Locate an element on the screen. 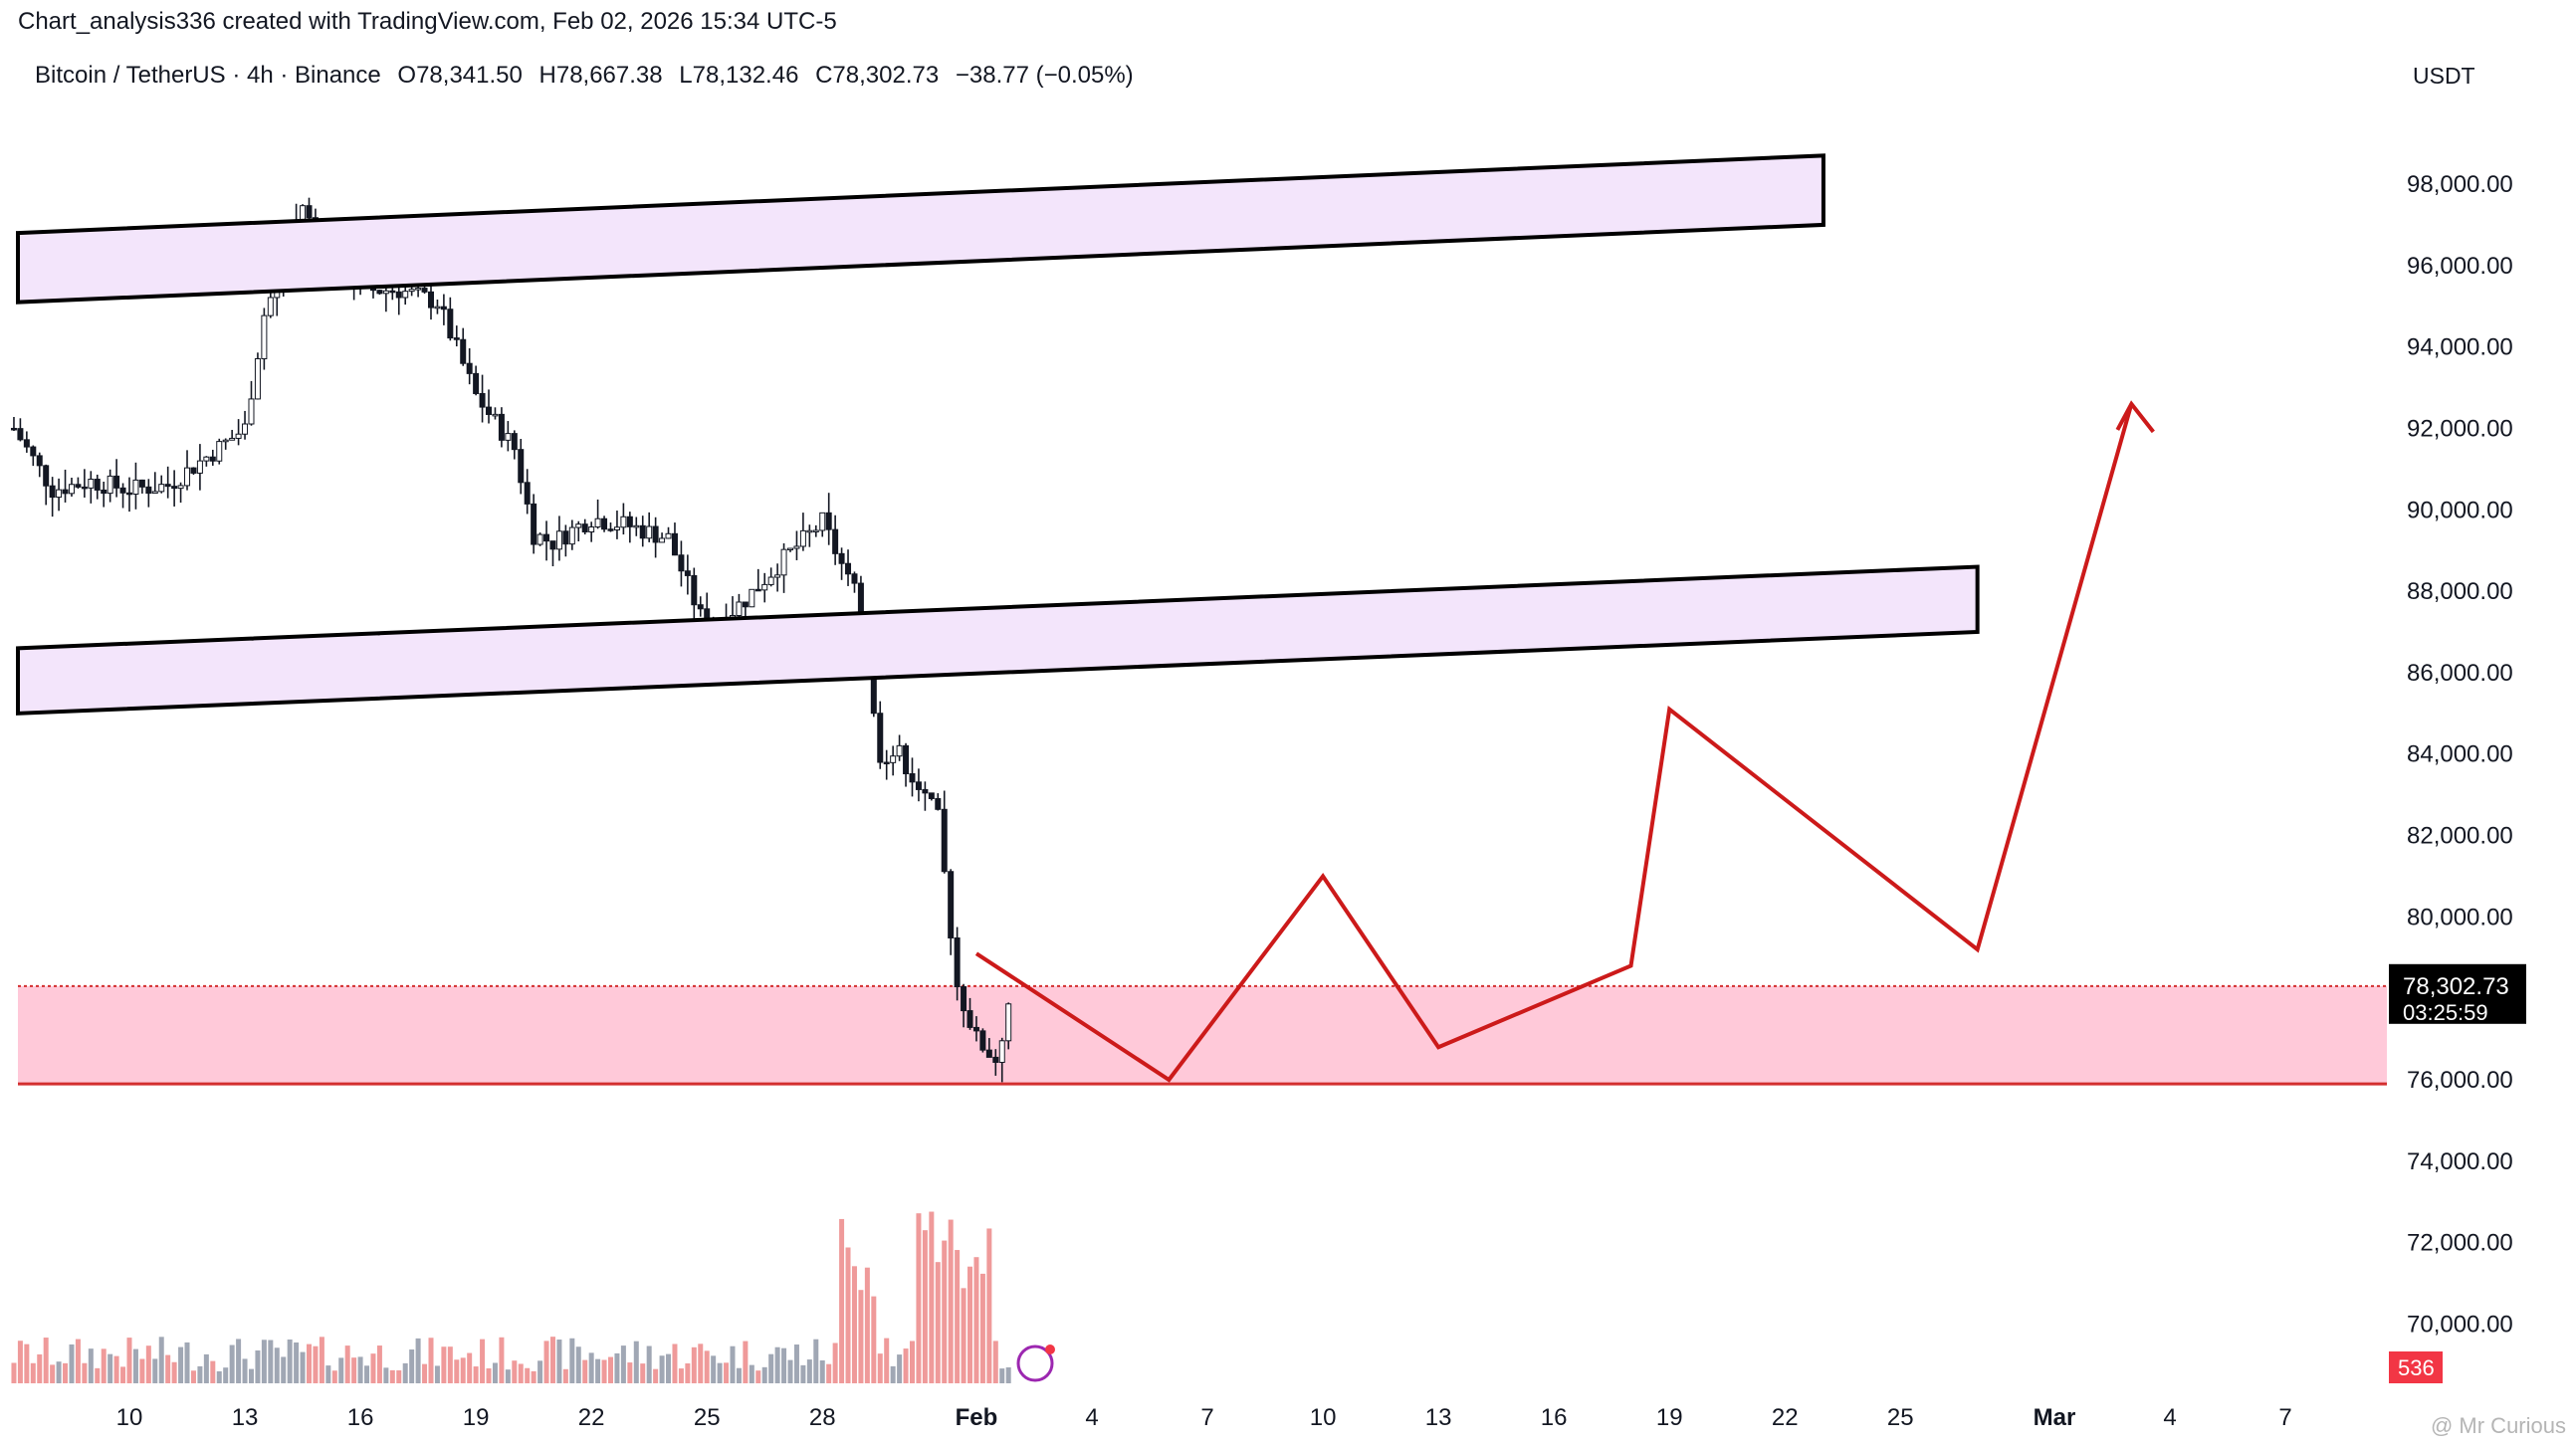  volume-badge is located at coordinates (2416, 1367).